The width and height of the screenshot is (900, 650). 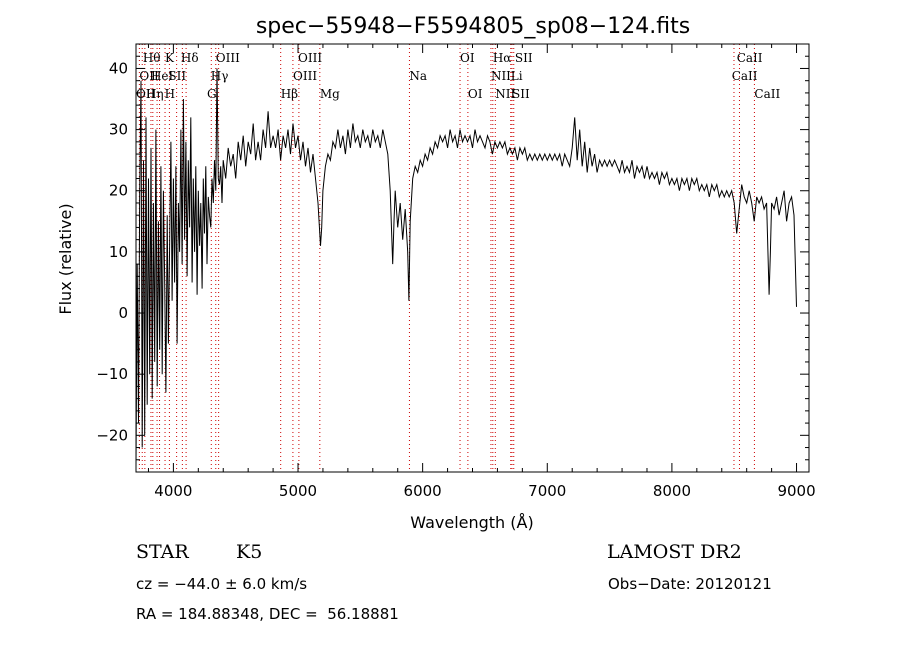 I want to click on object-class: STAR, so click(x=162, y=552).